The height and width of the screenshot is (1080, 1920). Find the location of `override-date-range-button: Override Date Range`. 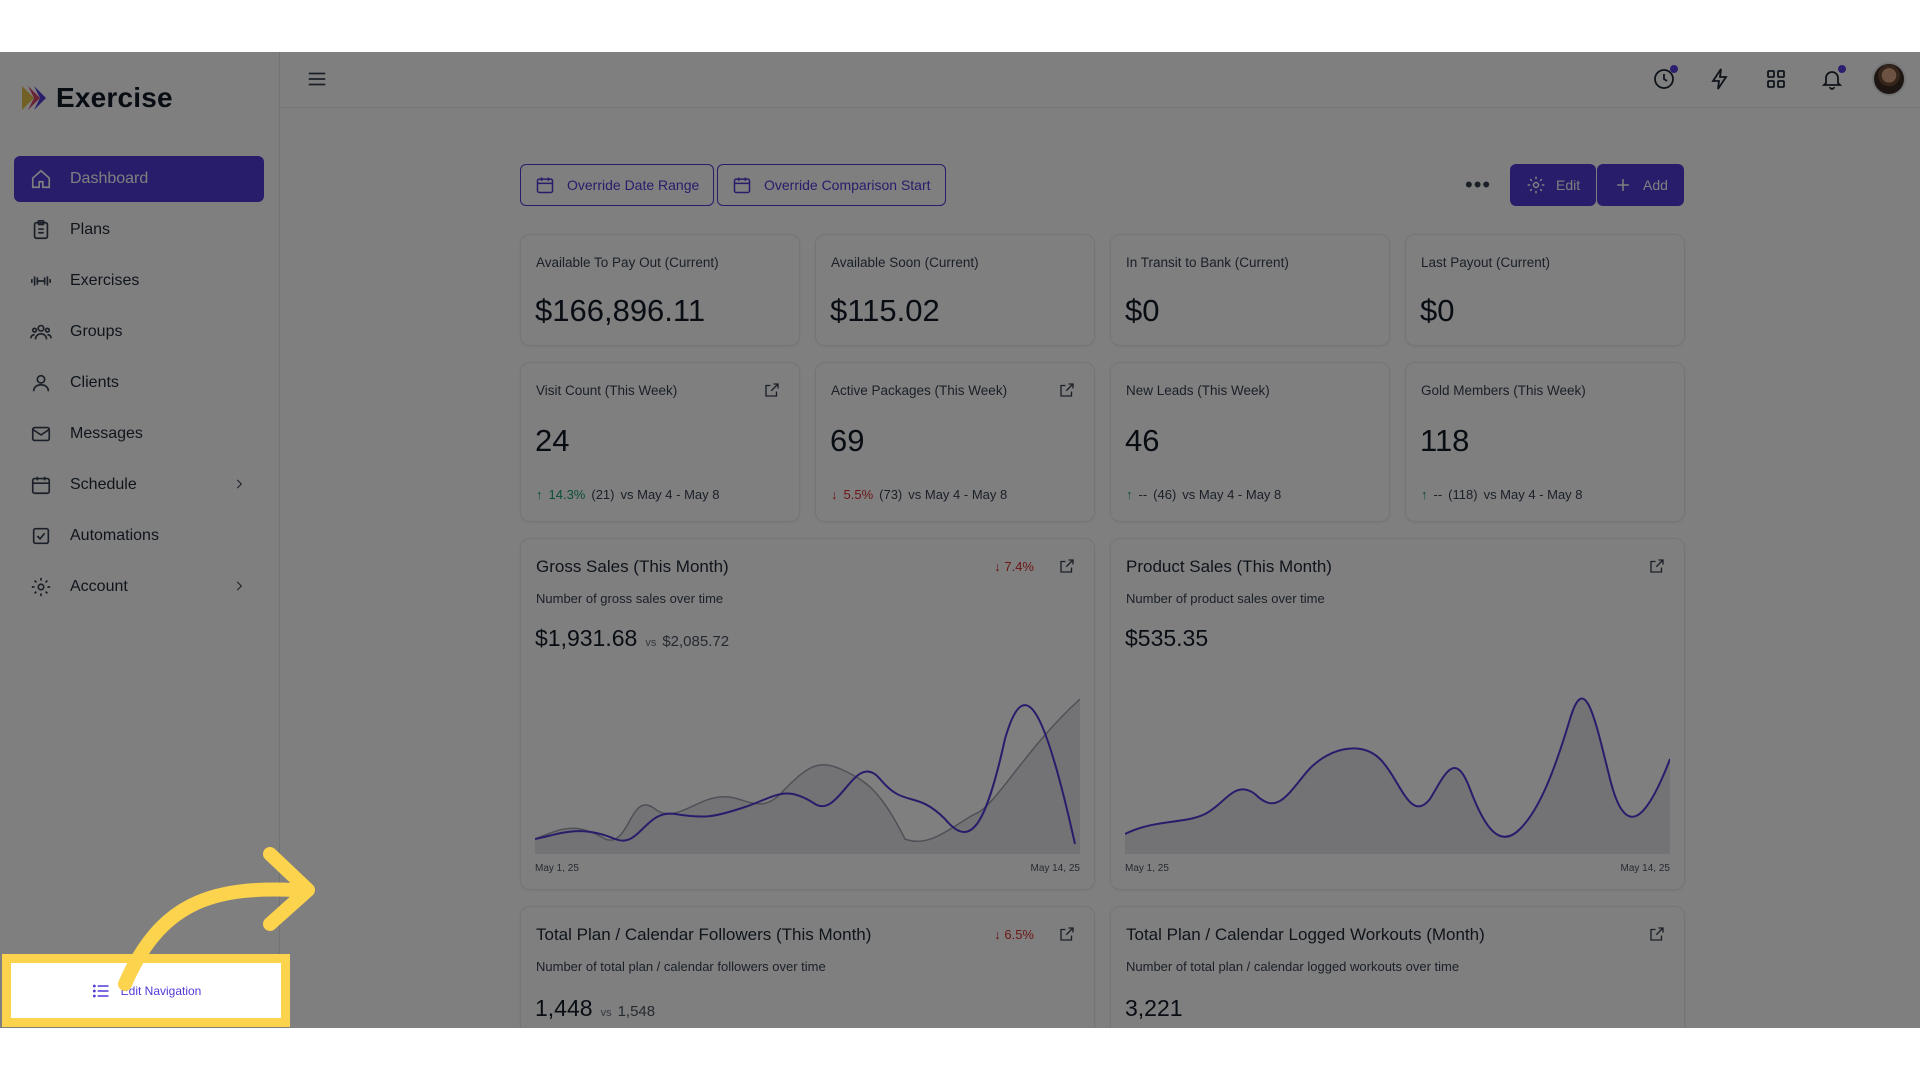

override-date-range-button: Override Date Range is located at coordinates (617, 185).